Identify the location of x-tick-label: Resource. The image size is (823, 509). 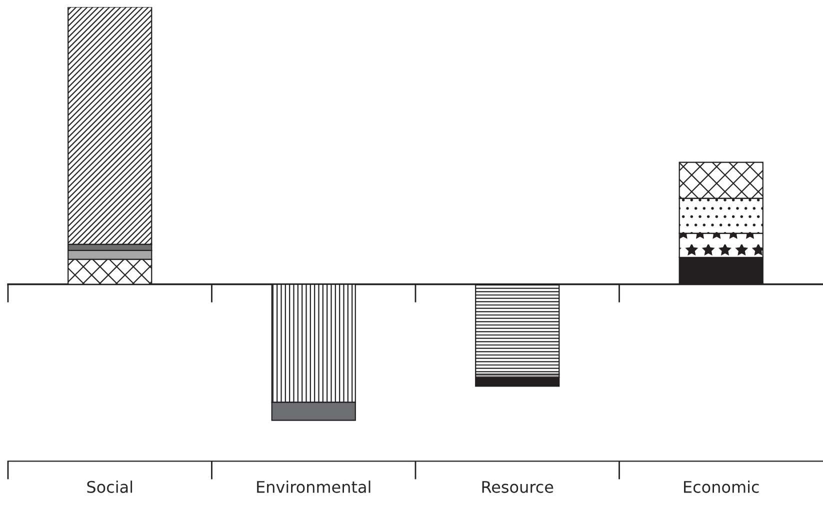
(518, 487).